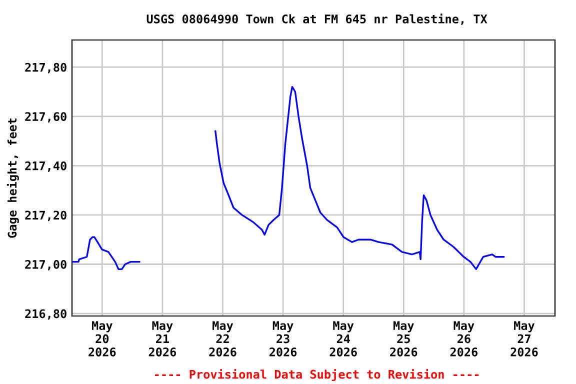  Describe the element at coordinates (317, 19) in the screenshot. I see `chart-title: USGS 08064990 Town Ck at FM 645 nr Palestine, TX` at that location.